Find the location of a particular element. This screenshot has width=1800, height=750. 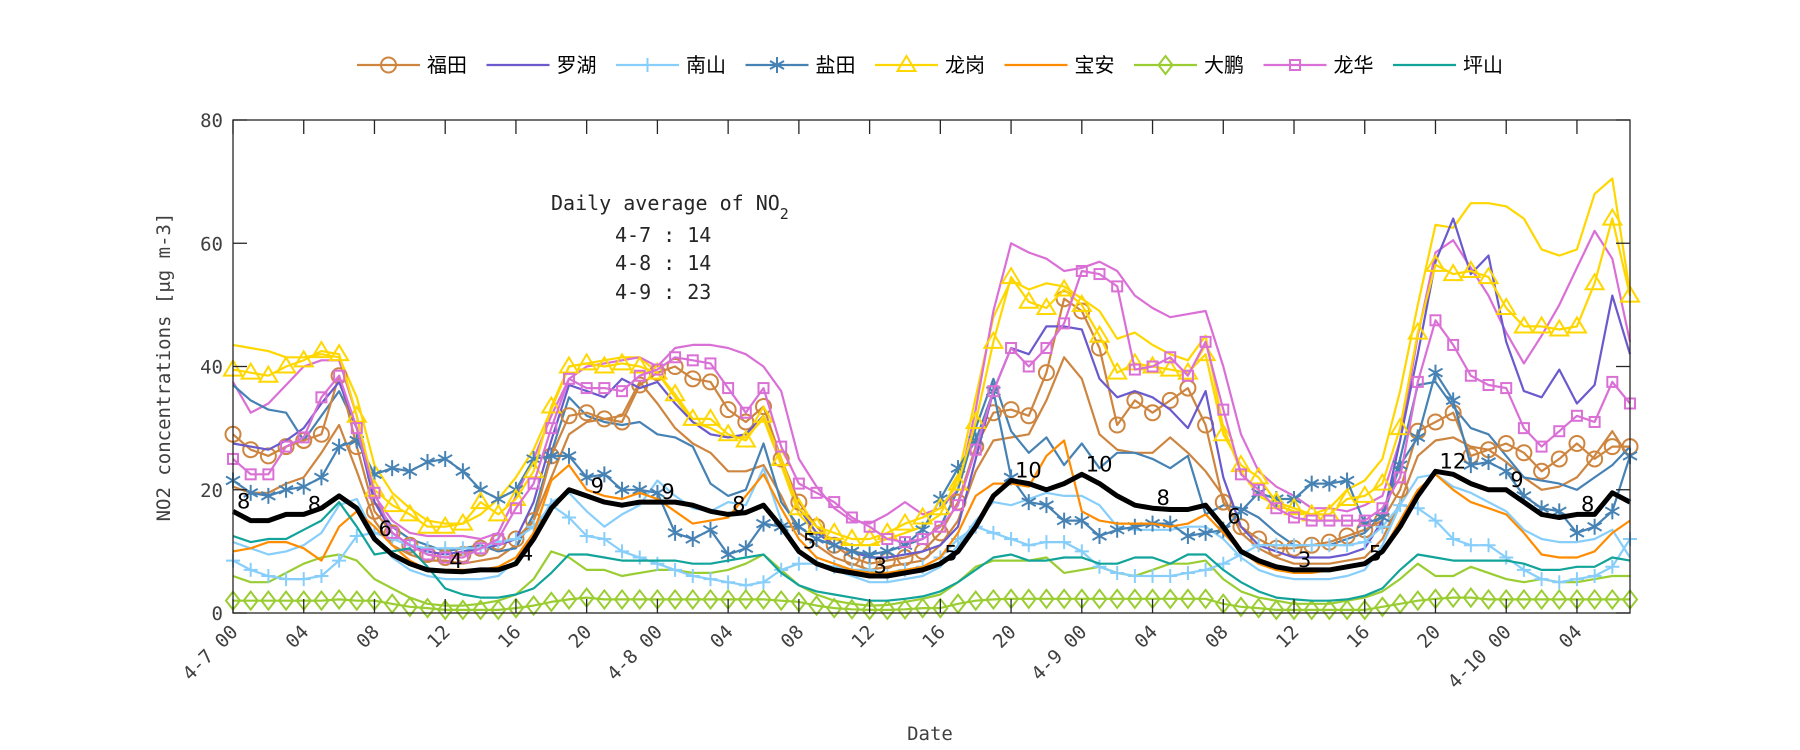

legend-item: 南山 is located at coordinates (671, 65).